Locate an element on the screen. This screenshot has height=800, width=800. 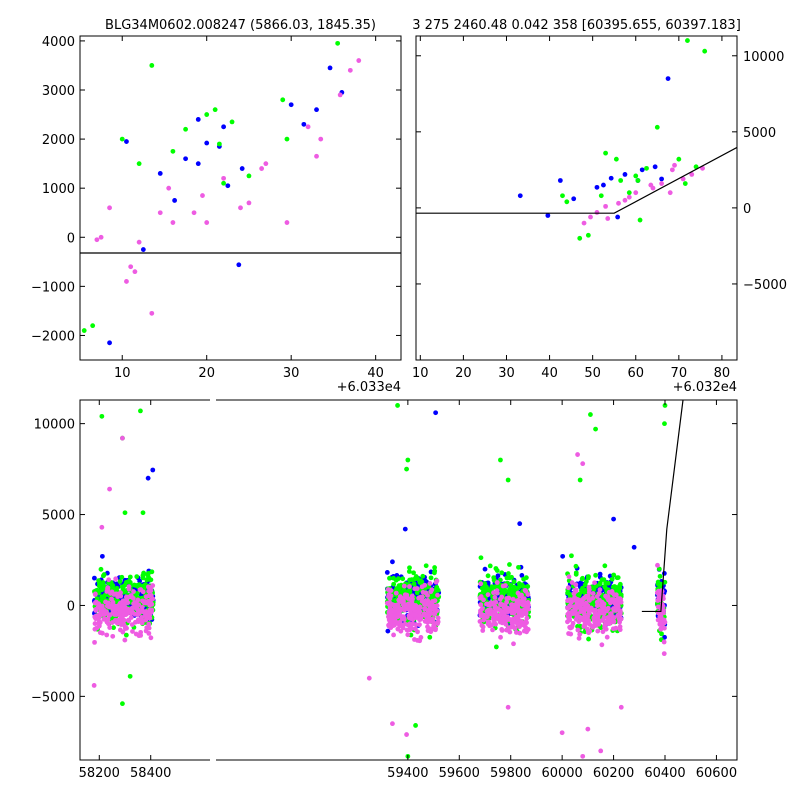
x-tick-label: 60 is located at coordinates (635, 373).